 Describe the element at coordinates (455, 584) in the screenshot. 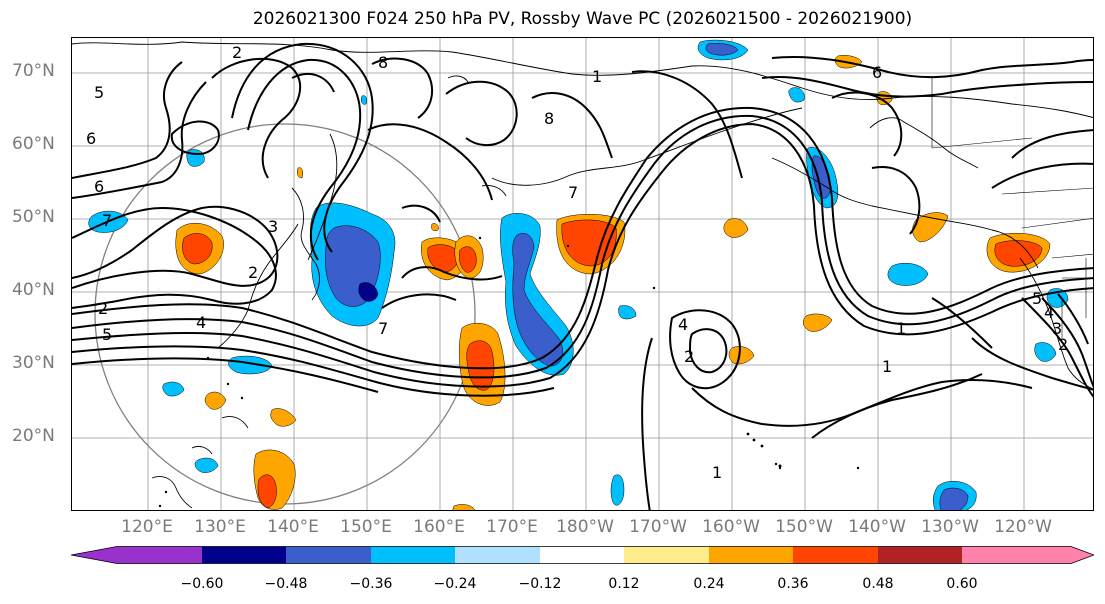

I see `colorbar-tick: −0.24` at that location.